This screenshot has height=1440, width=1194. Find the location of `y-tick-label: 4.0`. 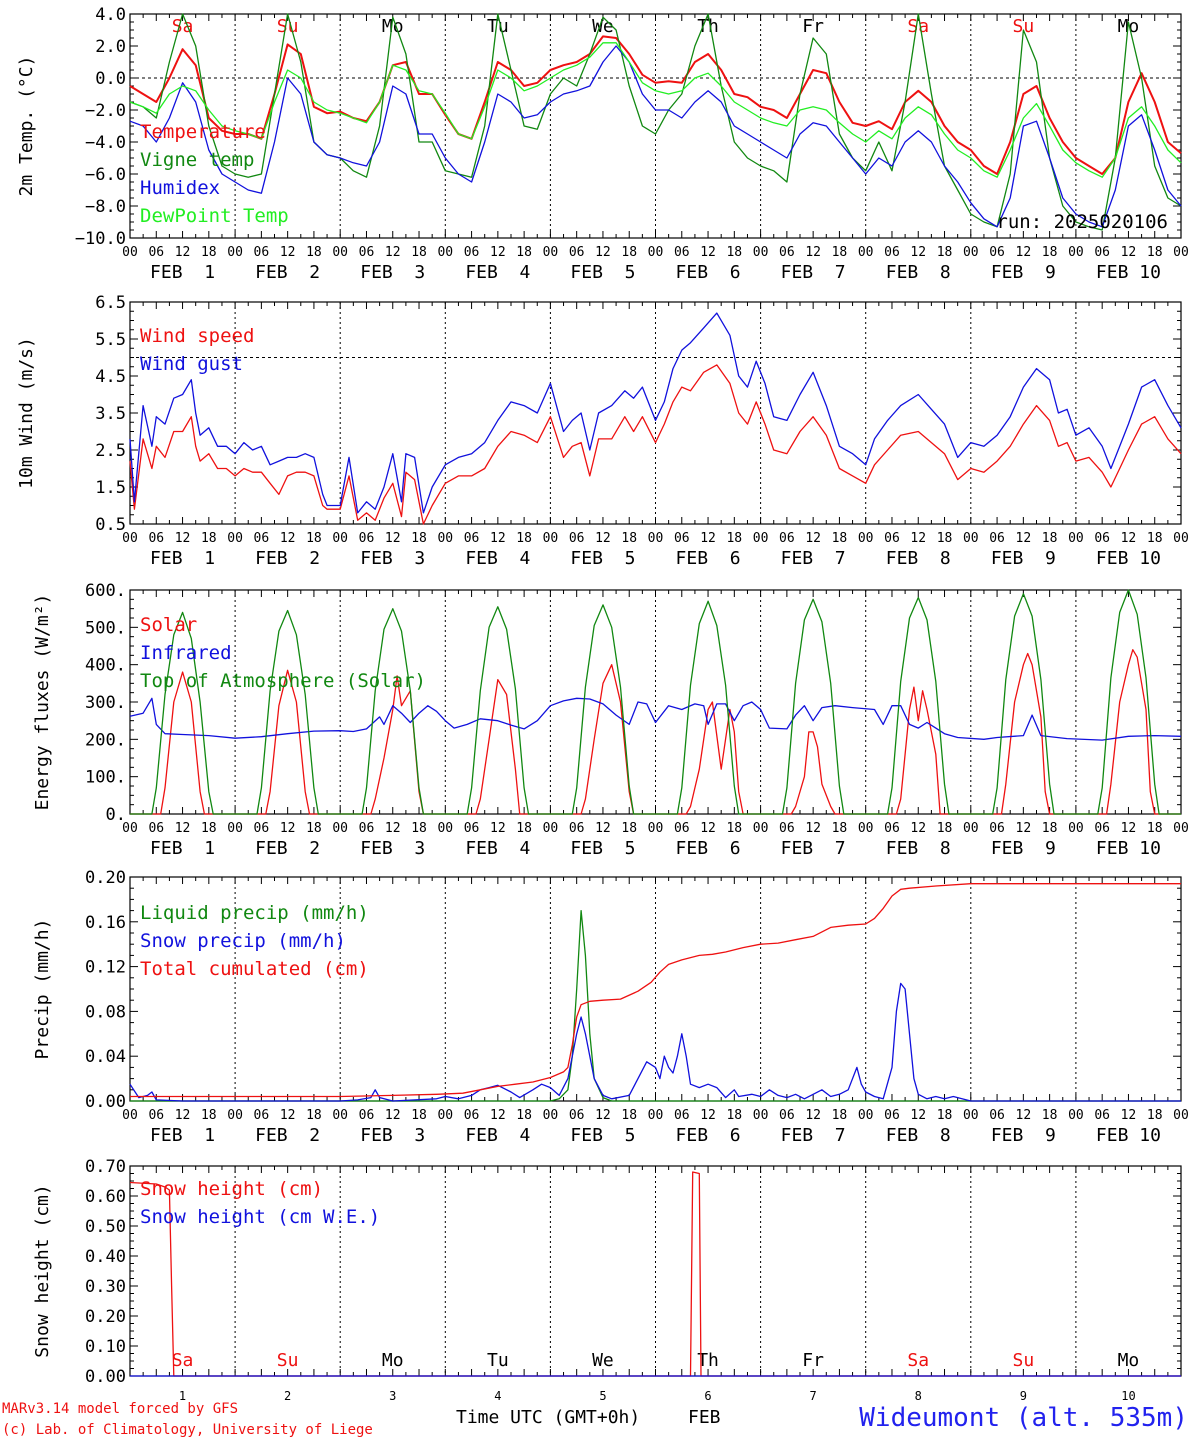

y-tick-label: 4.0 is located at coordinates (110, 15).